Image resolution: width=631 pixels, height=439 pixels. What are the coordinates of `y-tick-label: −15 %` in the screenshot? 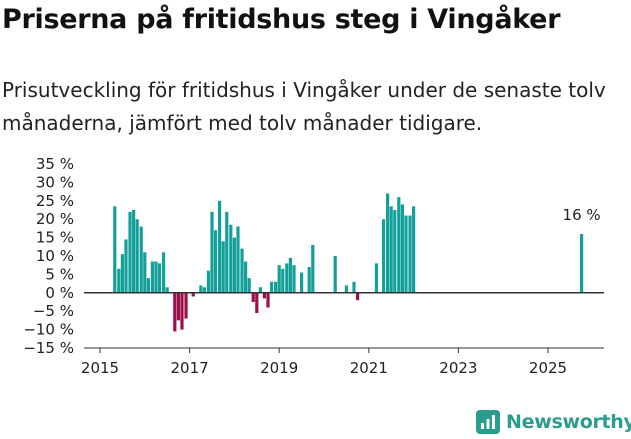 It's located at (48, 348).